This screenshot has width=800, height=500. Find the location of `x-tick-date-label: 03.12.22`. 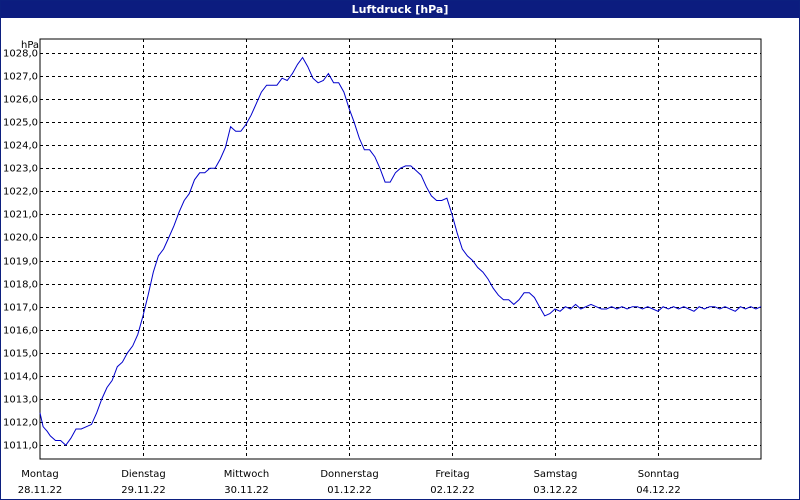

x-tick-date-label: 03.12.22 is located at coordinates (555, 490).